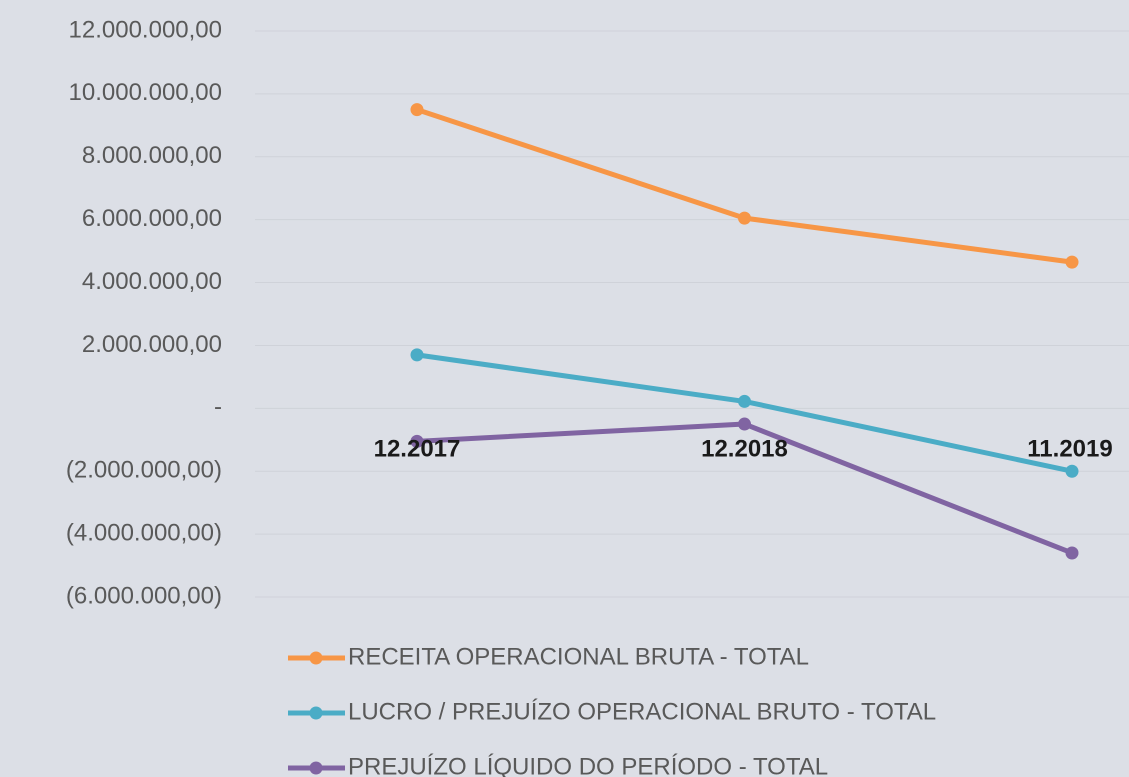  I want to click on x-tick-label: 12.2017, so click(417, 448).